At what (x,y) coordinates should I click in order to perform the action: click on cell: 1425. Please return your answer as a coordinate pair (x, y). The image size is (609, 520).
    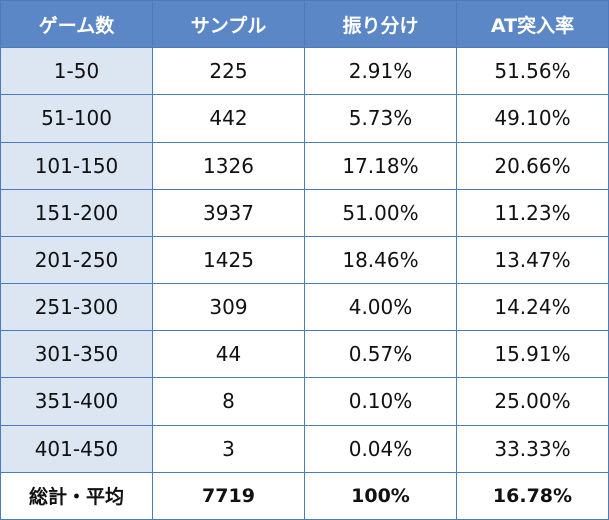
    Looking at the image, I should click on (228, 260).